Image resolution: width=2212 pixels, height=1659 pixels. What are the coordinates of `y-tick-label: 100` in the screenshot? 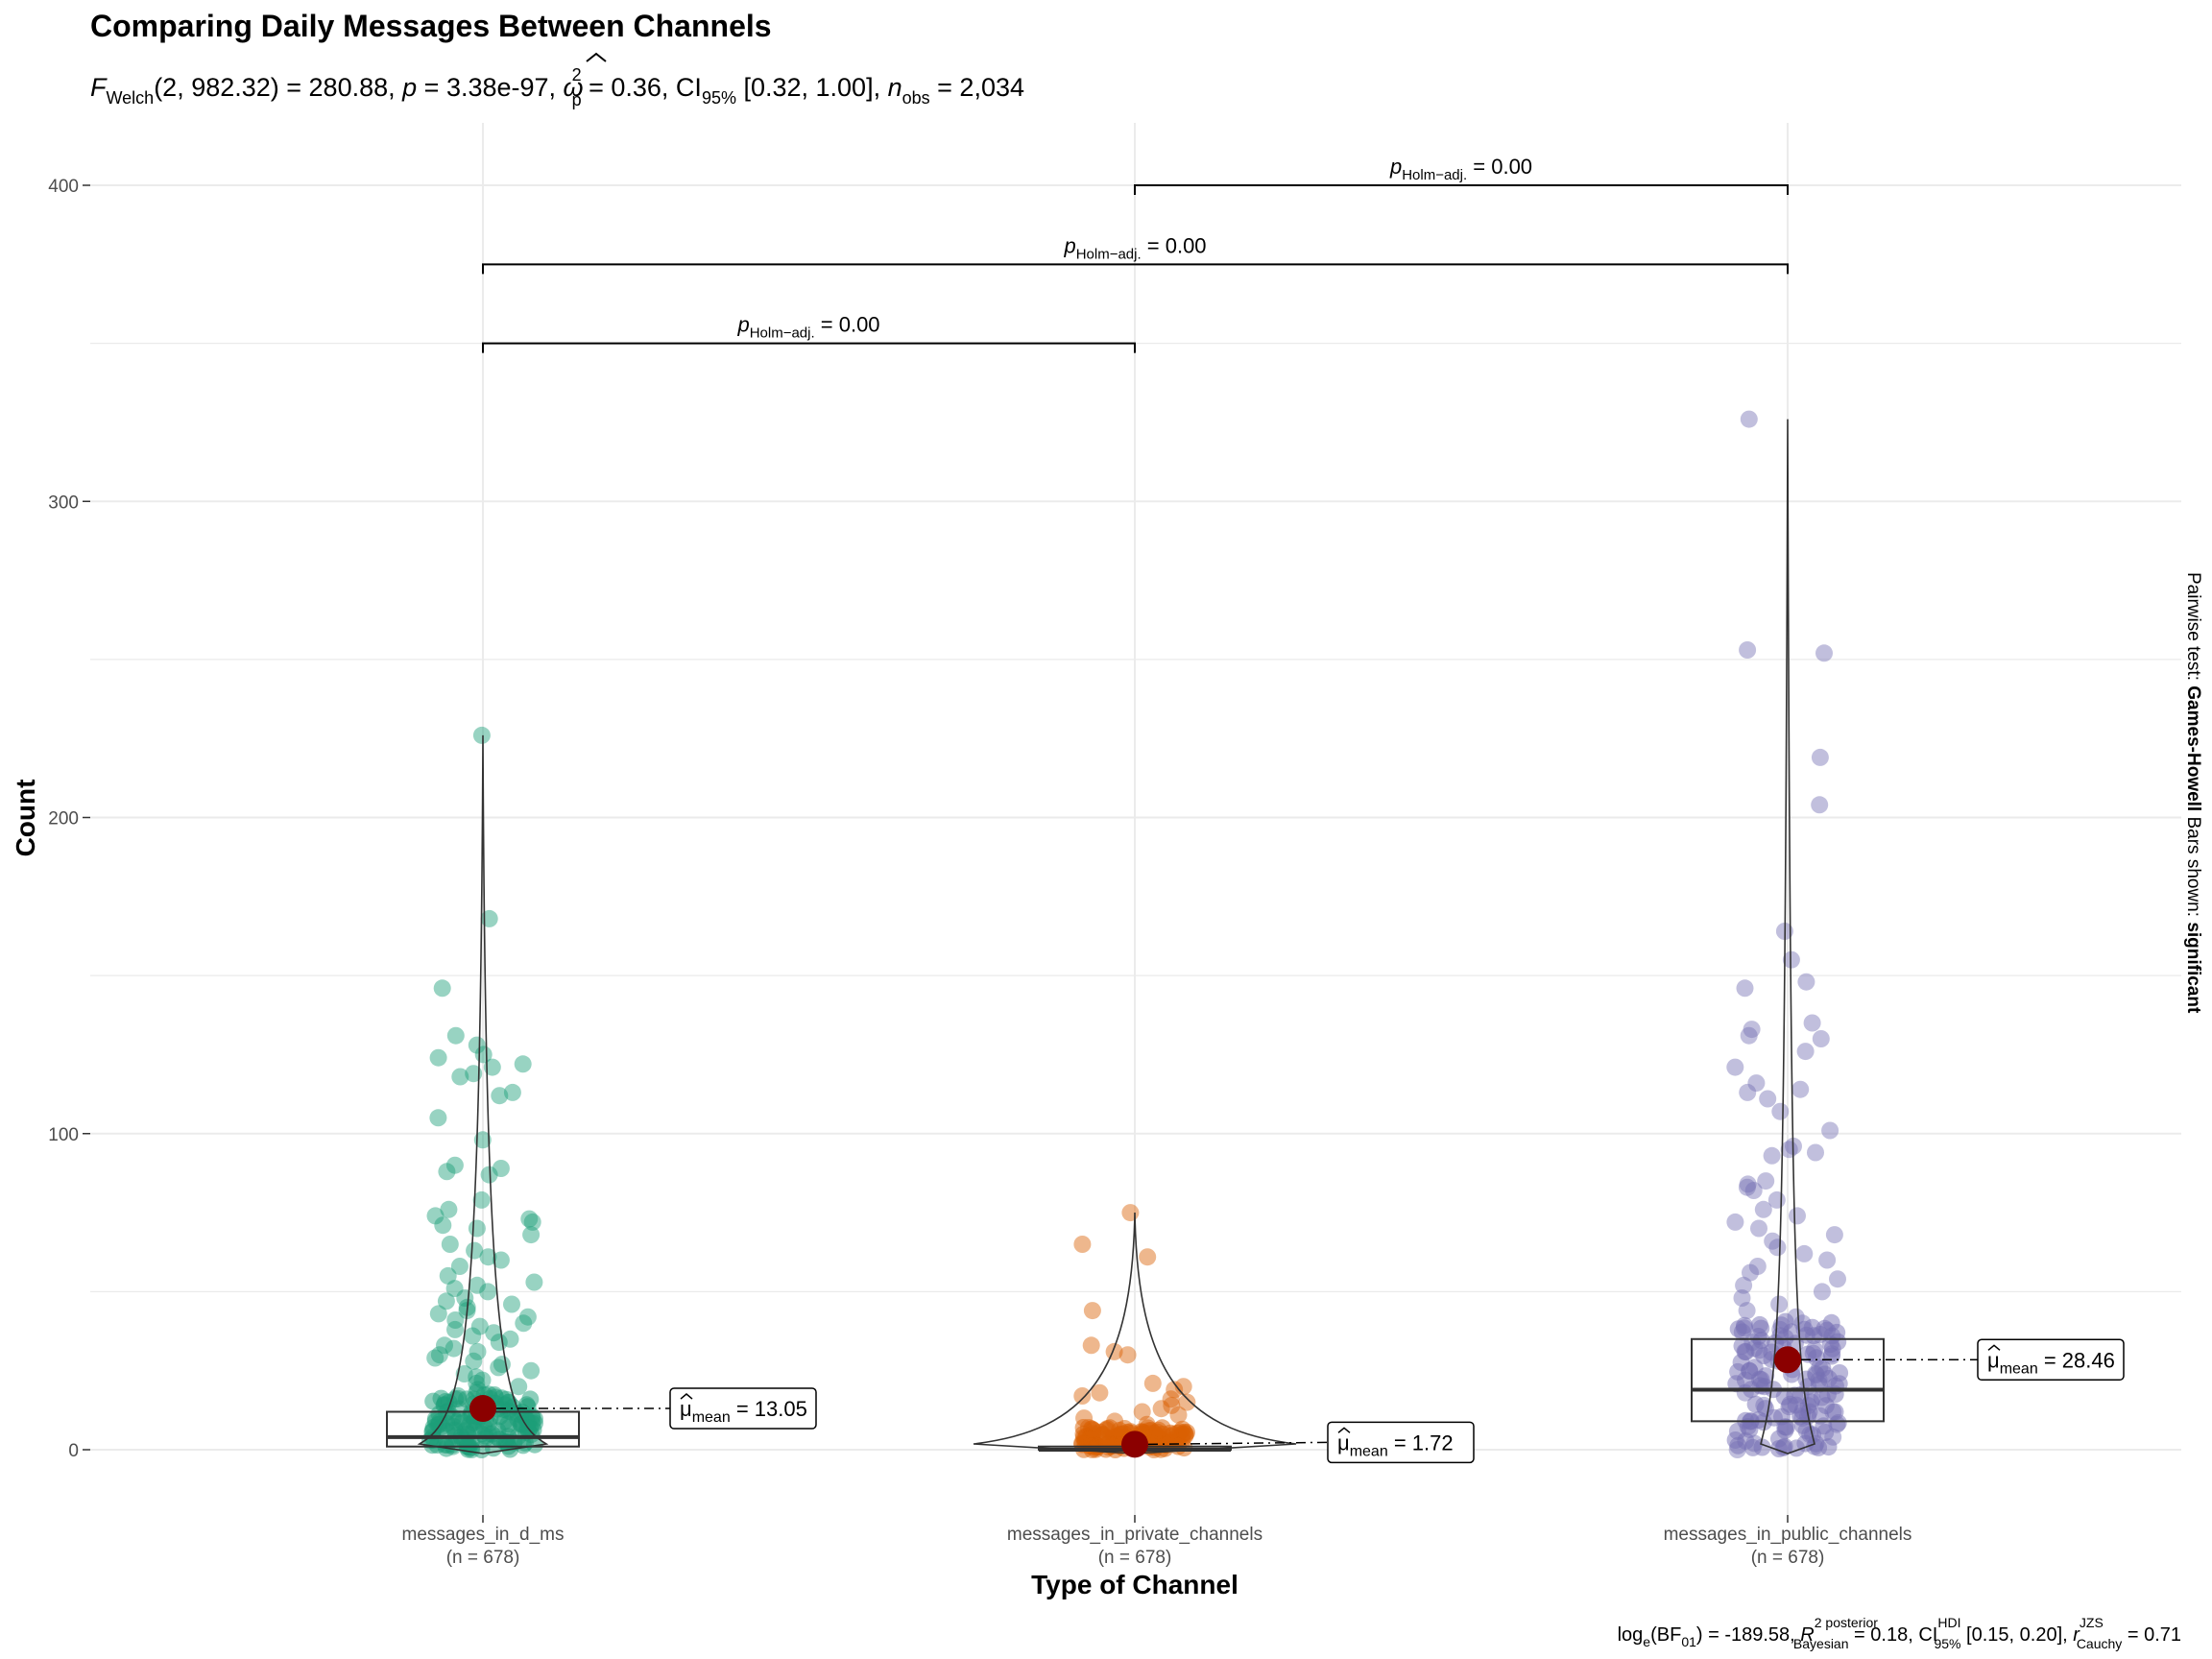 It's located at (63, 1135).